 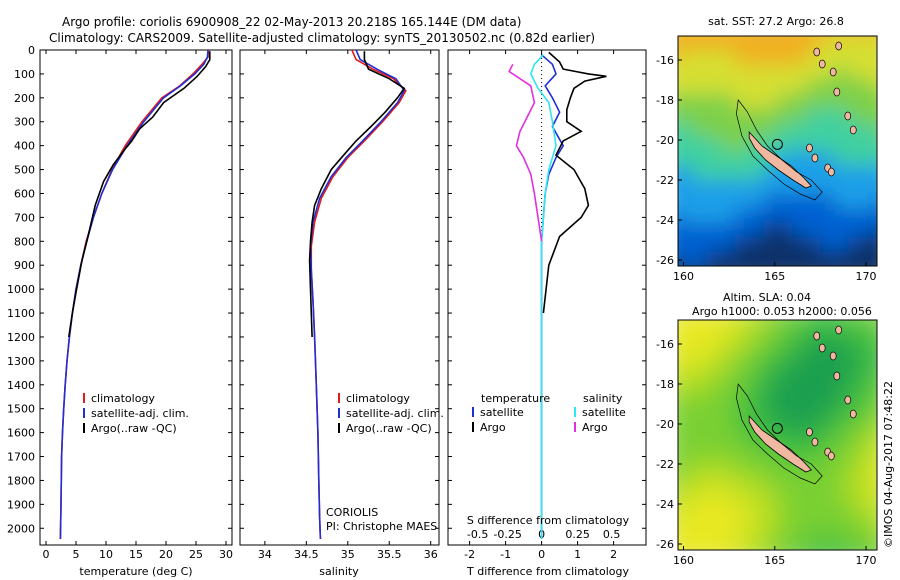 I want to click on lon-tick-label: 170, so click(x=866, y=560).